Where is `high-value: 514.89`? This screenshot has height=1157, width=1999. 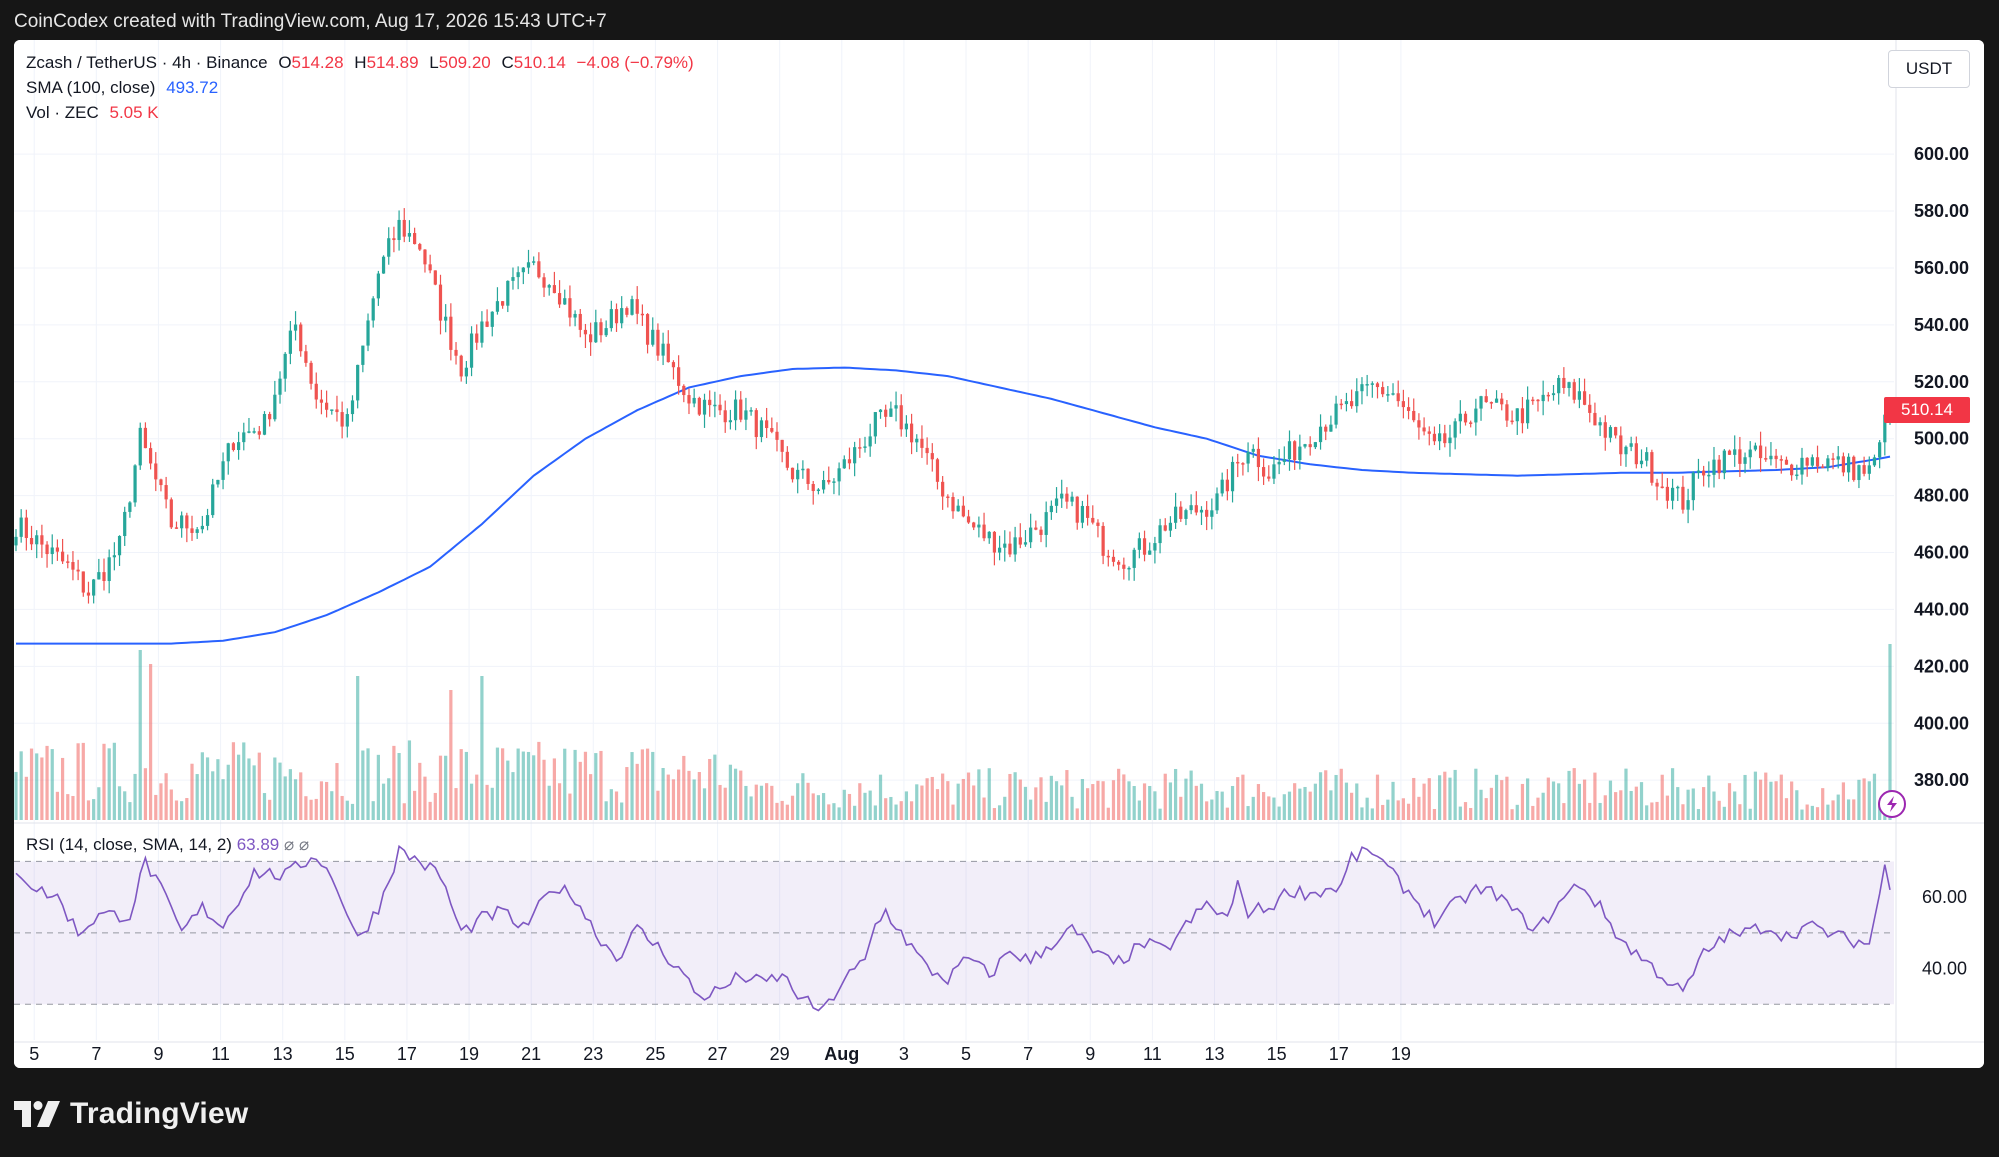
high-value: 514.89 is located at coordinates (392, 62).